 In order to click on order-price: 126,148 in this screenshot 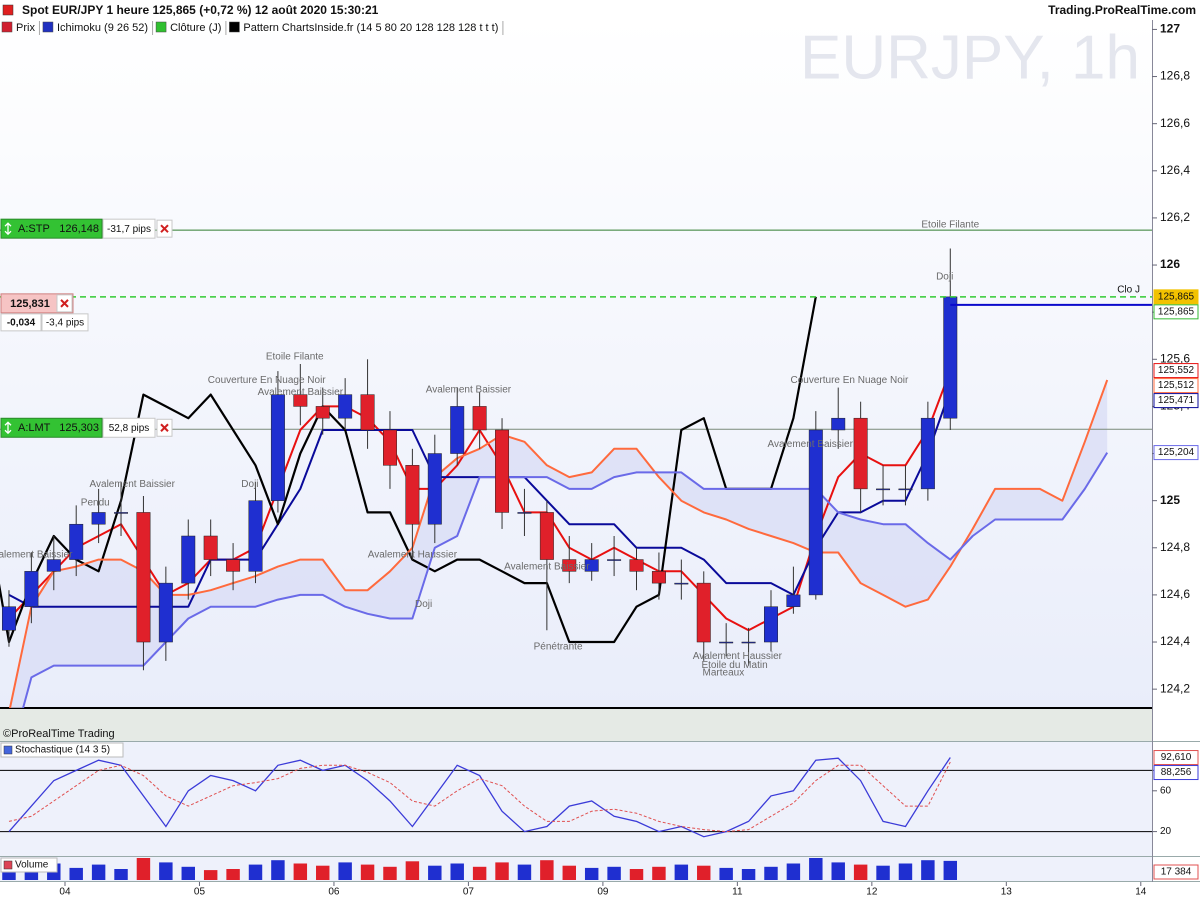, I will do `click(79, 229)`.